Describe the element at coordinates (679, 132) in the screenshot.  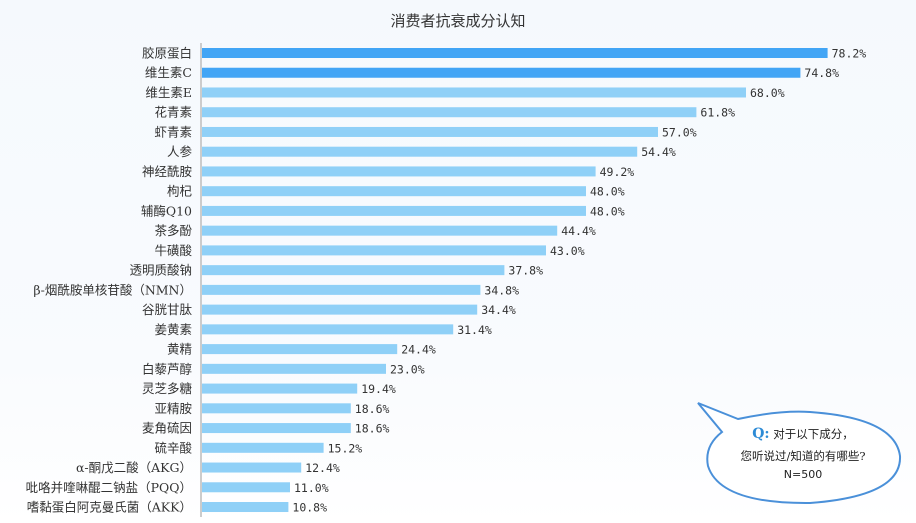
I see `value-label: 57.0%` at that location.